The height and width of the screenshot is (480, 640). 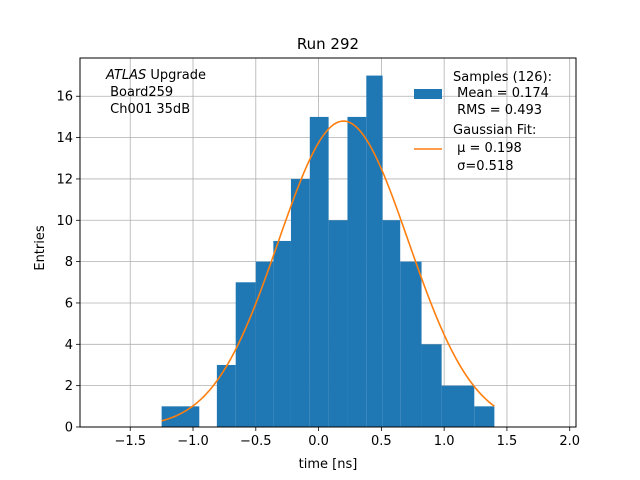 I want to click on chart-title: Run 292, so click(x=328, y=44).